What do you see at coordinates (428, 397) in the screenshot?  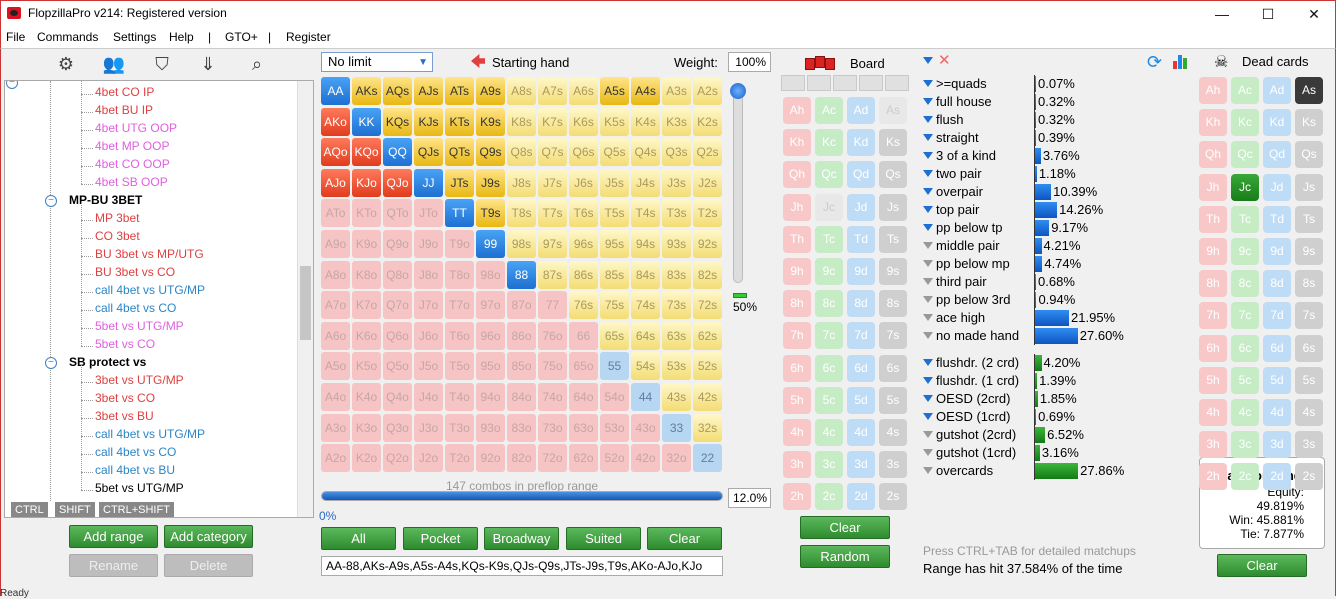 I see `hand-cell-J4o: J4o` at bounding box center [428, 397].